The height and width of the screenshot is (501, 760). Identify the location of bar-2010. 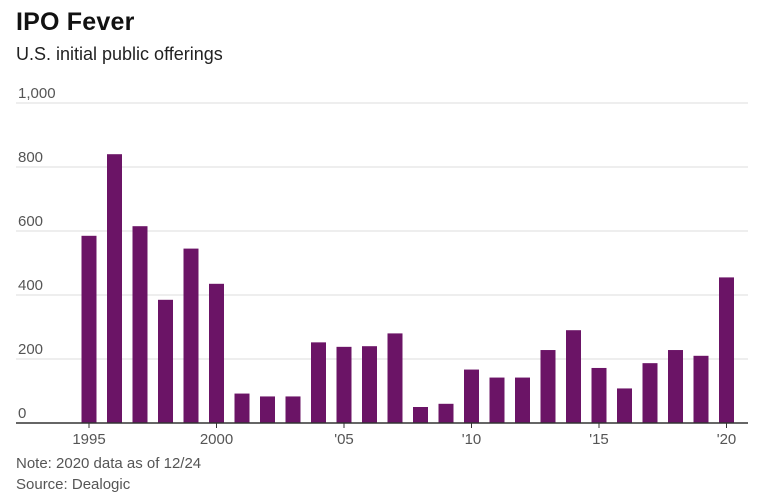
(471, 396).